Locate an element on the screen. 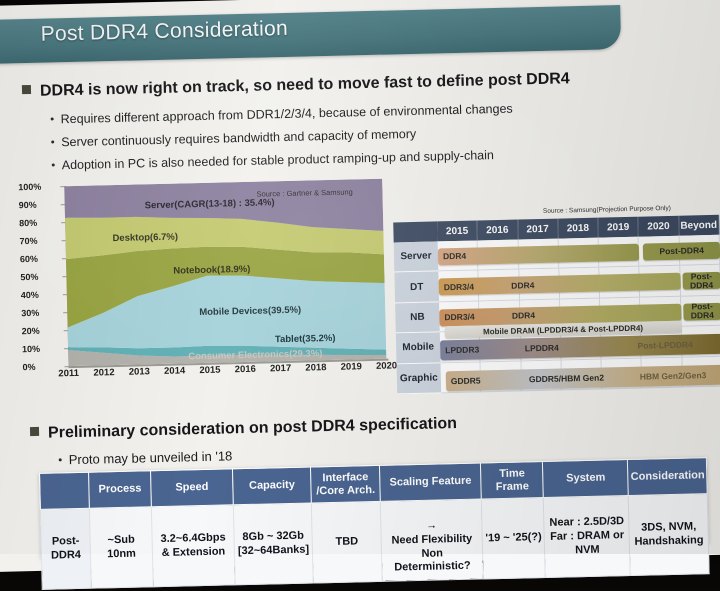 This screenshot has width=720, height=591. roadmap-col-header-2020: 2020 is located at coordinates (659, 226).